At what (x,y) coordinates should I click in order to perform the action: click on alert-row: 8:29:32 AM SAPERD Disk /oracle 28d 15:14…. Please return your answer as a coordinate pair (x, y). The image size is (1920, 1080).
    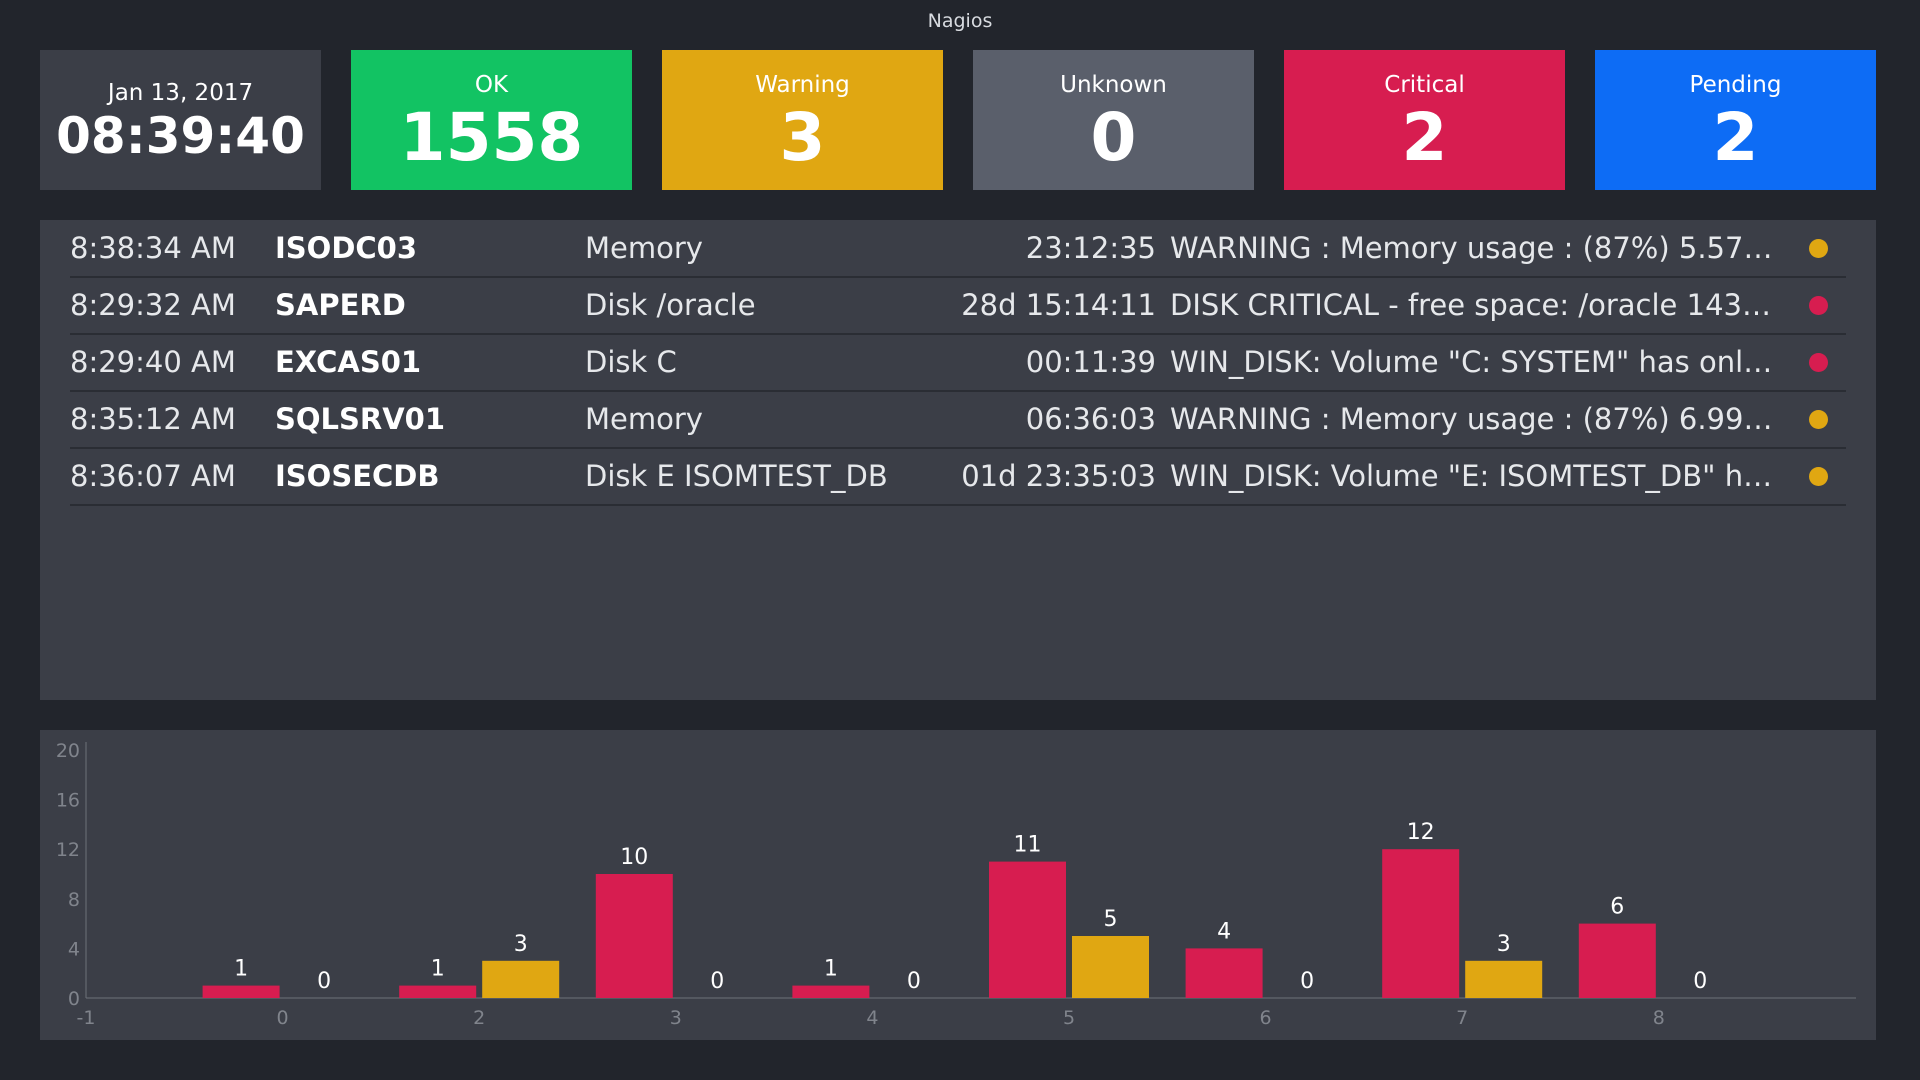
    Looking at the image, I should click on (958, 306).